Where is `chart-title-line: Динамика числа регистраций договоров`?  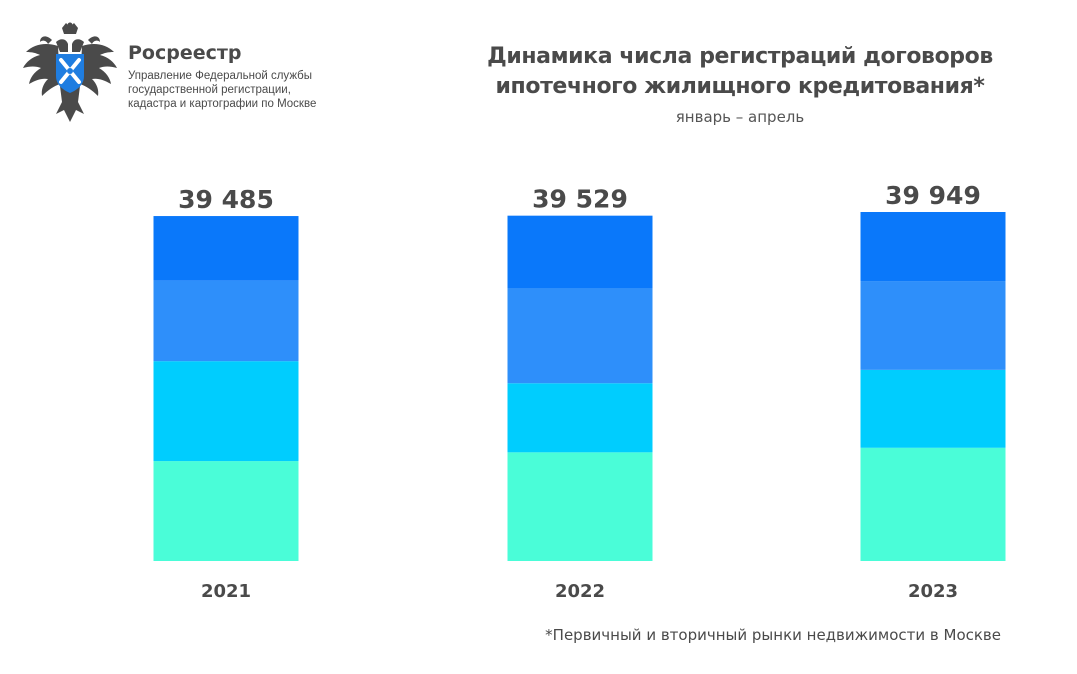
chart-title-line: Динамика числа регистраций договоров is located at coordinates (740, 56).